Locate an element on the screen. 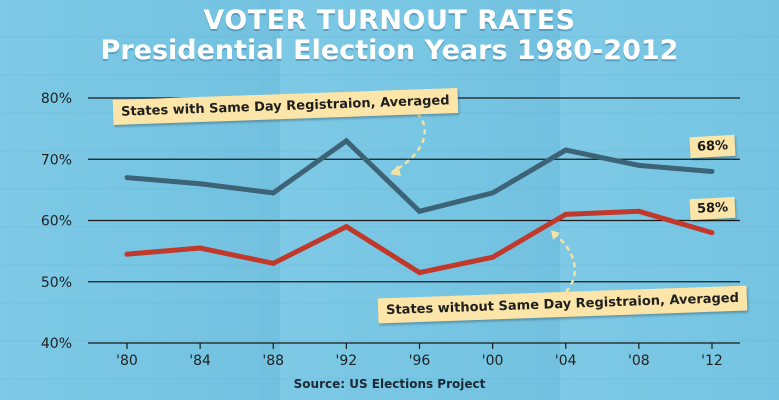  callout-arrows is located at coordinates (483, 199).